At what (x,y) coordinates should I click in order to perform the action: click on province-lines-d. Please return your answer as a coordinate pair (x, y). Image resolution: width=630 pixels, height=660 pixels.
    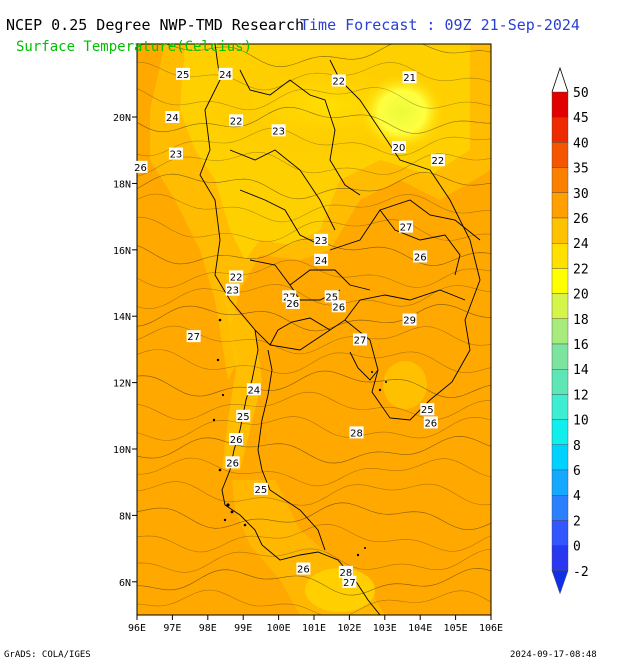
    Looking at the image, I should click on (420, 242).